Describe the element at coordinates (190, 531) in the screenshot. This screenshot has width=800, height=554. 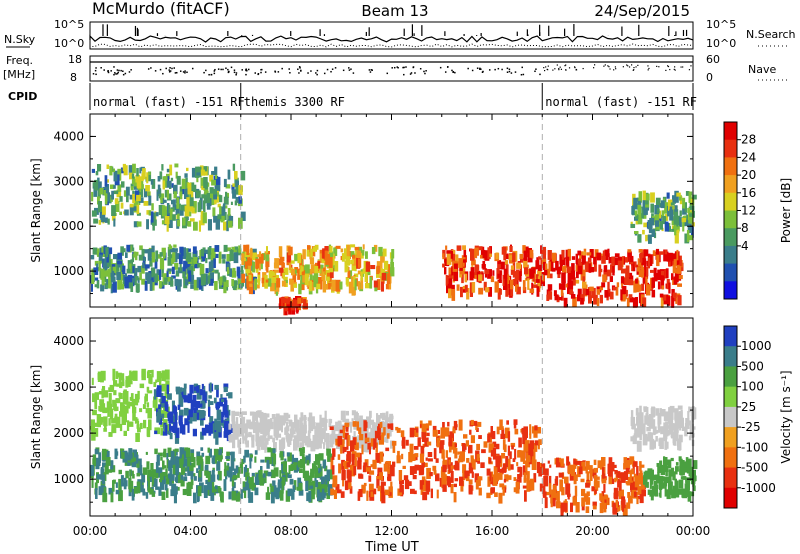
I see `x-tick-label: 04:00` at that location.